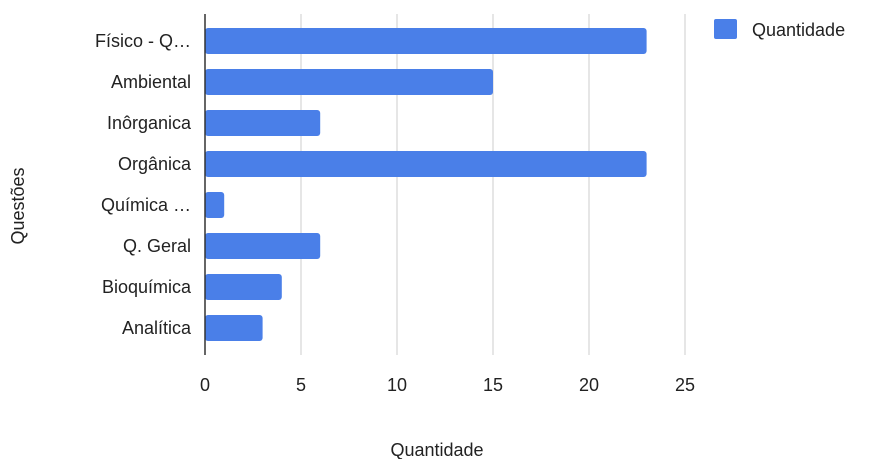 Image resolution: width=875 pixels, height=464 pixels. Describe the element at coordinates (157, 328) in the screenshot. I see `category-label: Analítica` at that location.